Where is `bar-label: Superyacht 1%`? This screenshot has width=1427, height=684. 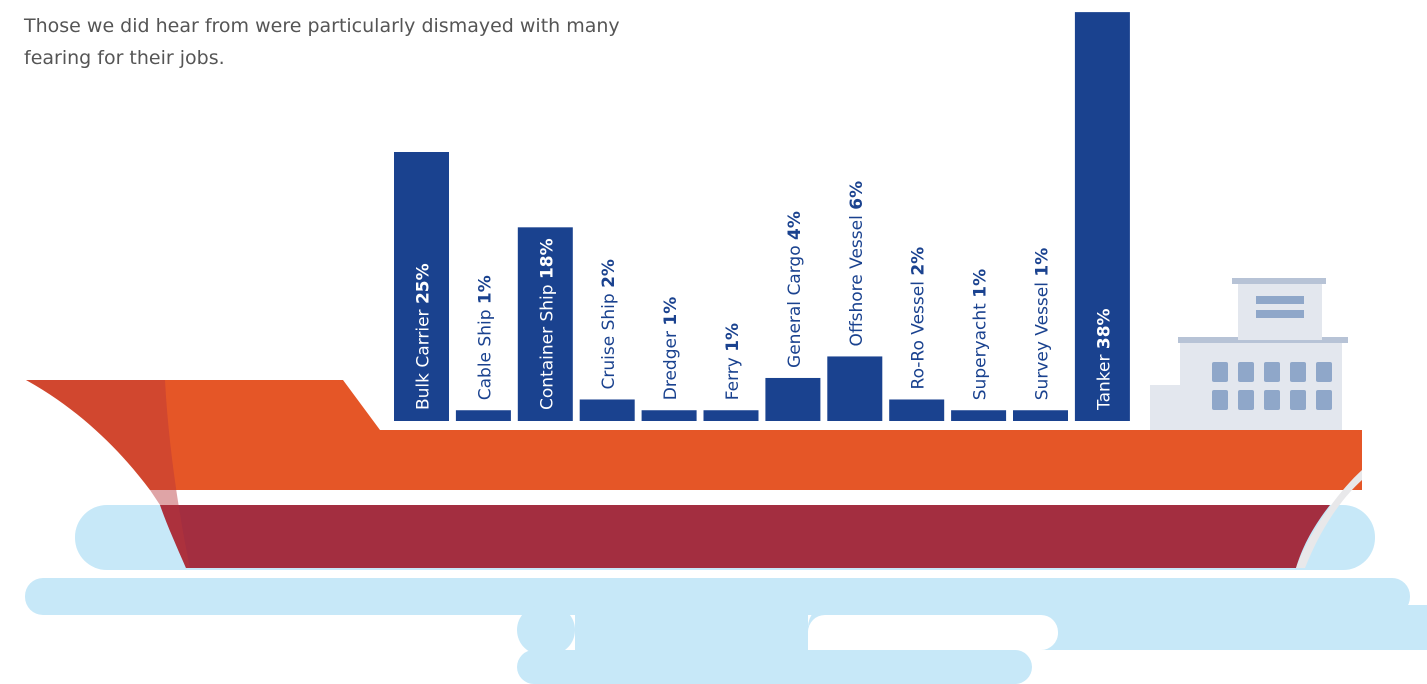
bar-label: Superyacht 1% is located at coordinates (981, 334).